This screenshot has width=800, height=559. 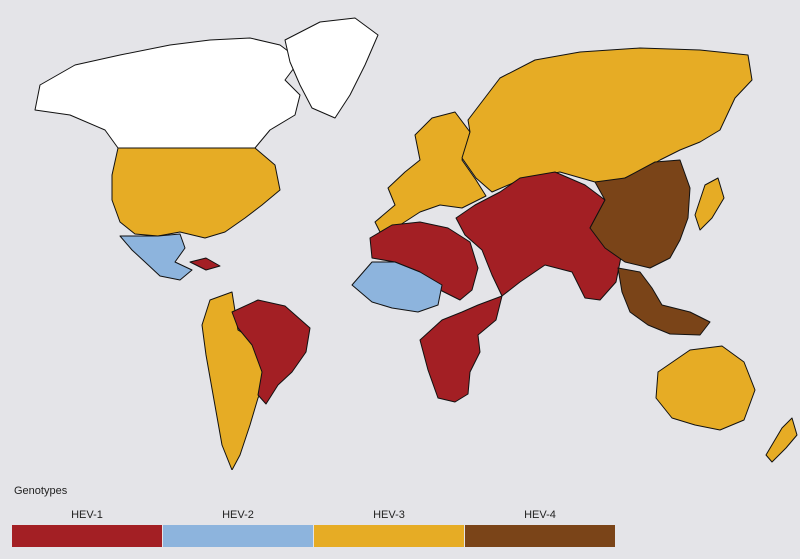 I want to click on region-middle-east-south-asia, so click(x=539, y=236).